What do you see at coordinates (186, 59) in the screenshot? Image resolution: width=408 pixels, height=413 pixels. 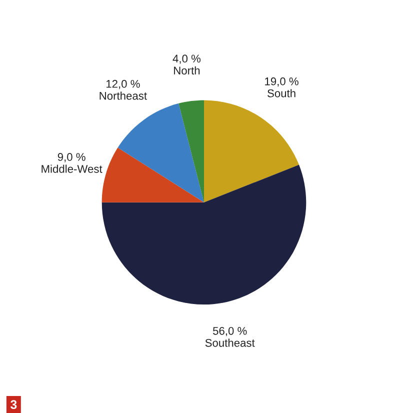 I see `data-label: 4,0 %` at bounding box center [186, 59].